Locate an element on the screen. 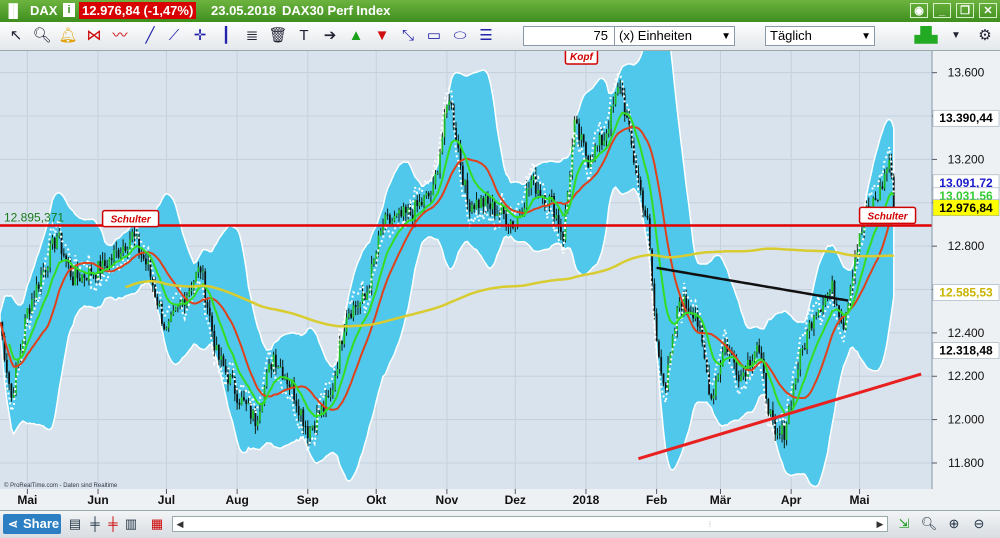 The height and width of the screenshot is (538, 1000). bar-chart-icon: ▤ is located at coordinates (75, 523).